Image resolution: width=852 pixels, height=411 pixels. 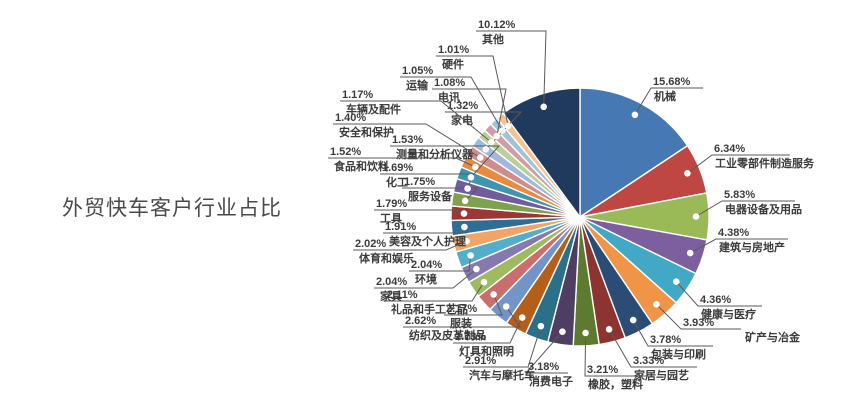 What do you see at coordinates (728, 314) in the screenshot?
I see `slice-name-label: 健康与医疗` at bounding box center [728, 314].